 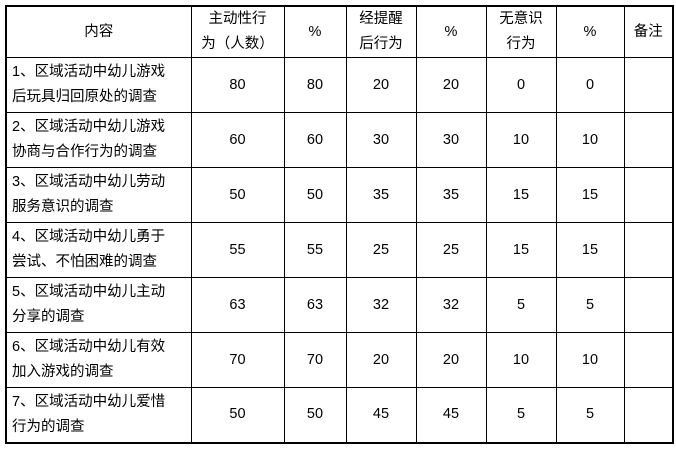 I want to click on header-cell-after-reminder: 经提醒 后行为, so click(x=381, y=31).